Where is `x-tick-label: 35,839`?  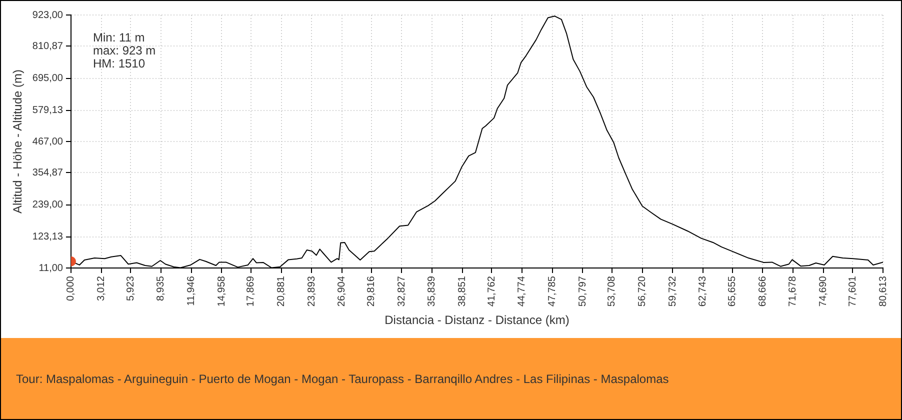
x-tick-label: 35,839 is located at coordinates (432, 291).